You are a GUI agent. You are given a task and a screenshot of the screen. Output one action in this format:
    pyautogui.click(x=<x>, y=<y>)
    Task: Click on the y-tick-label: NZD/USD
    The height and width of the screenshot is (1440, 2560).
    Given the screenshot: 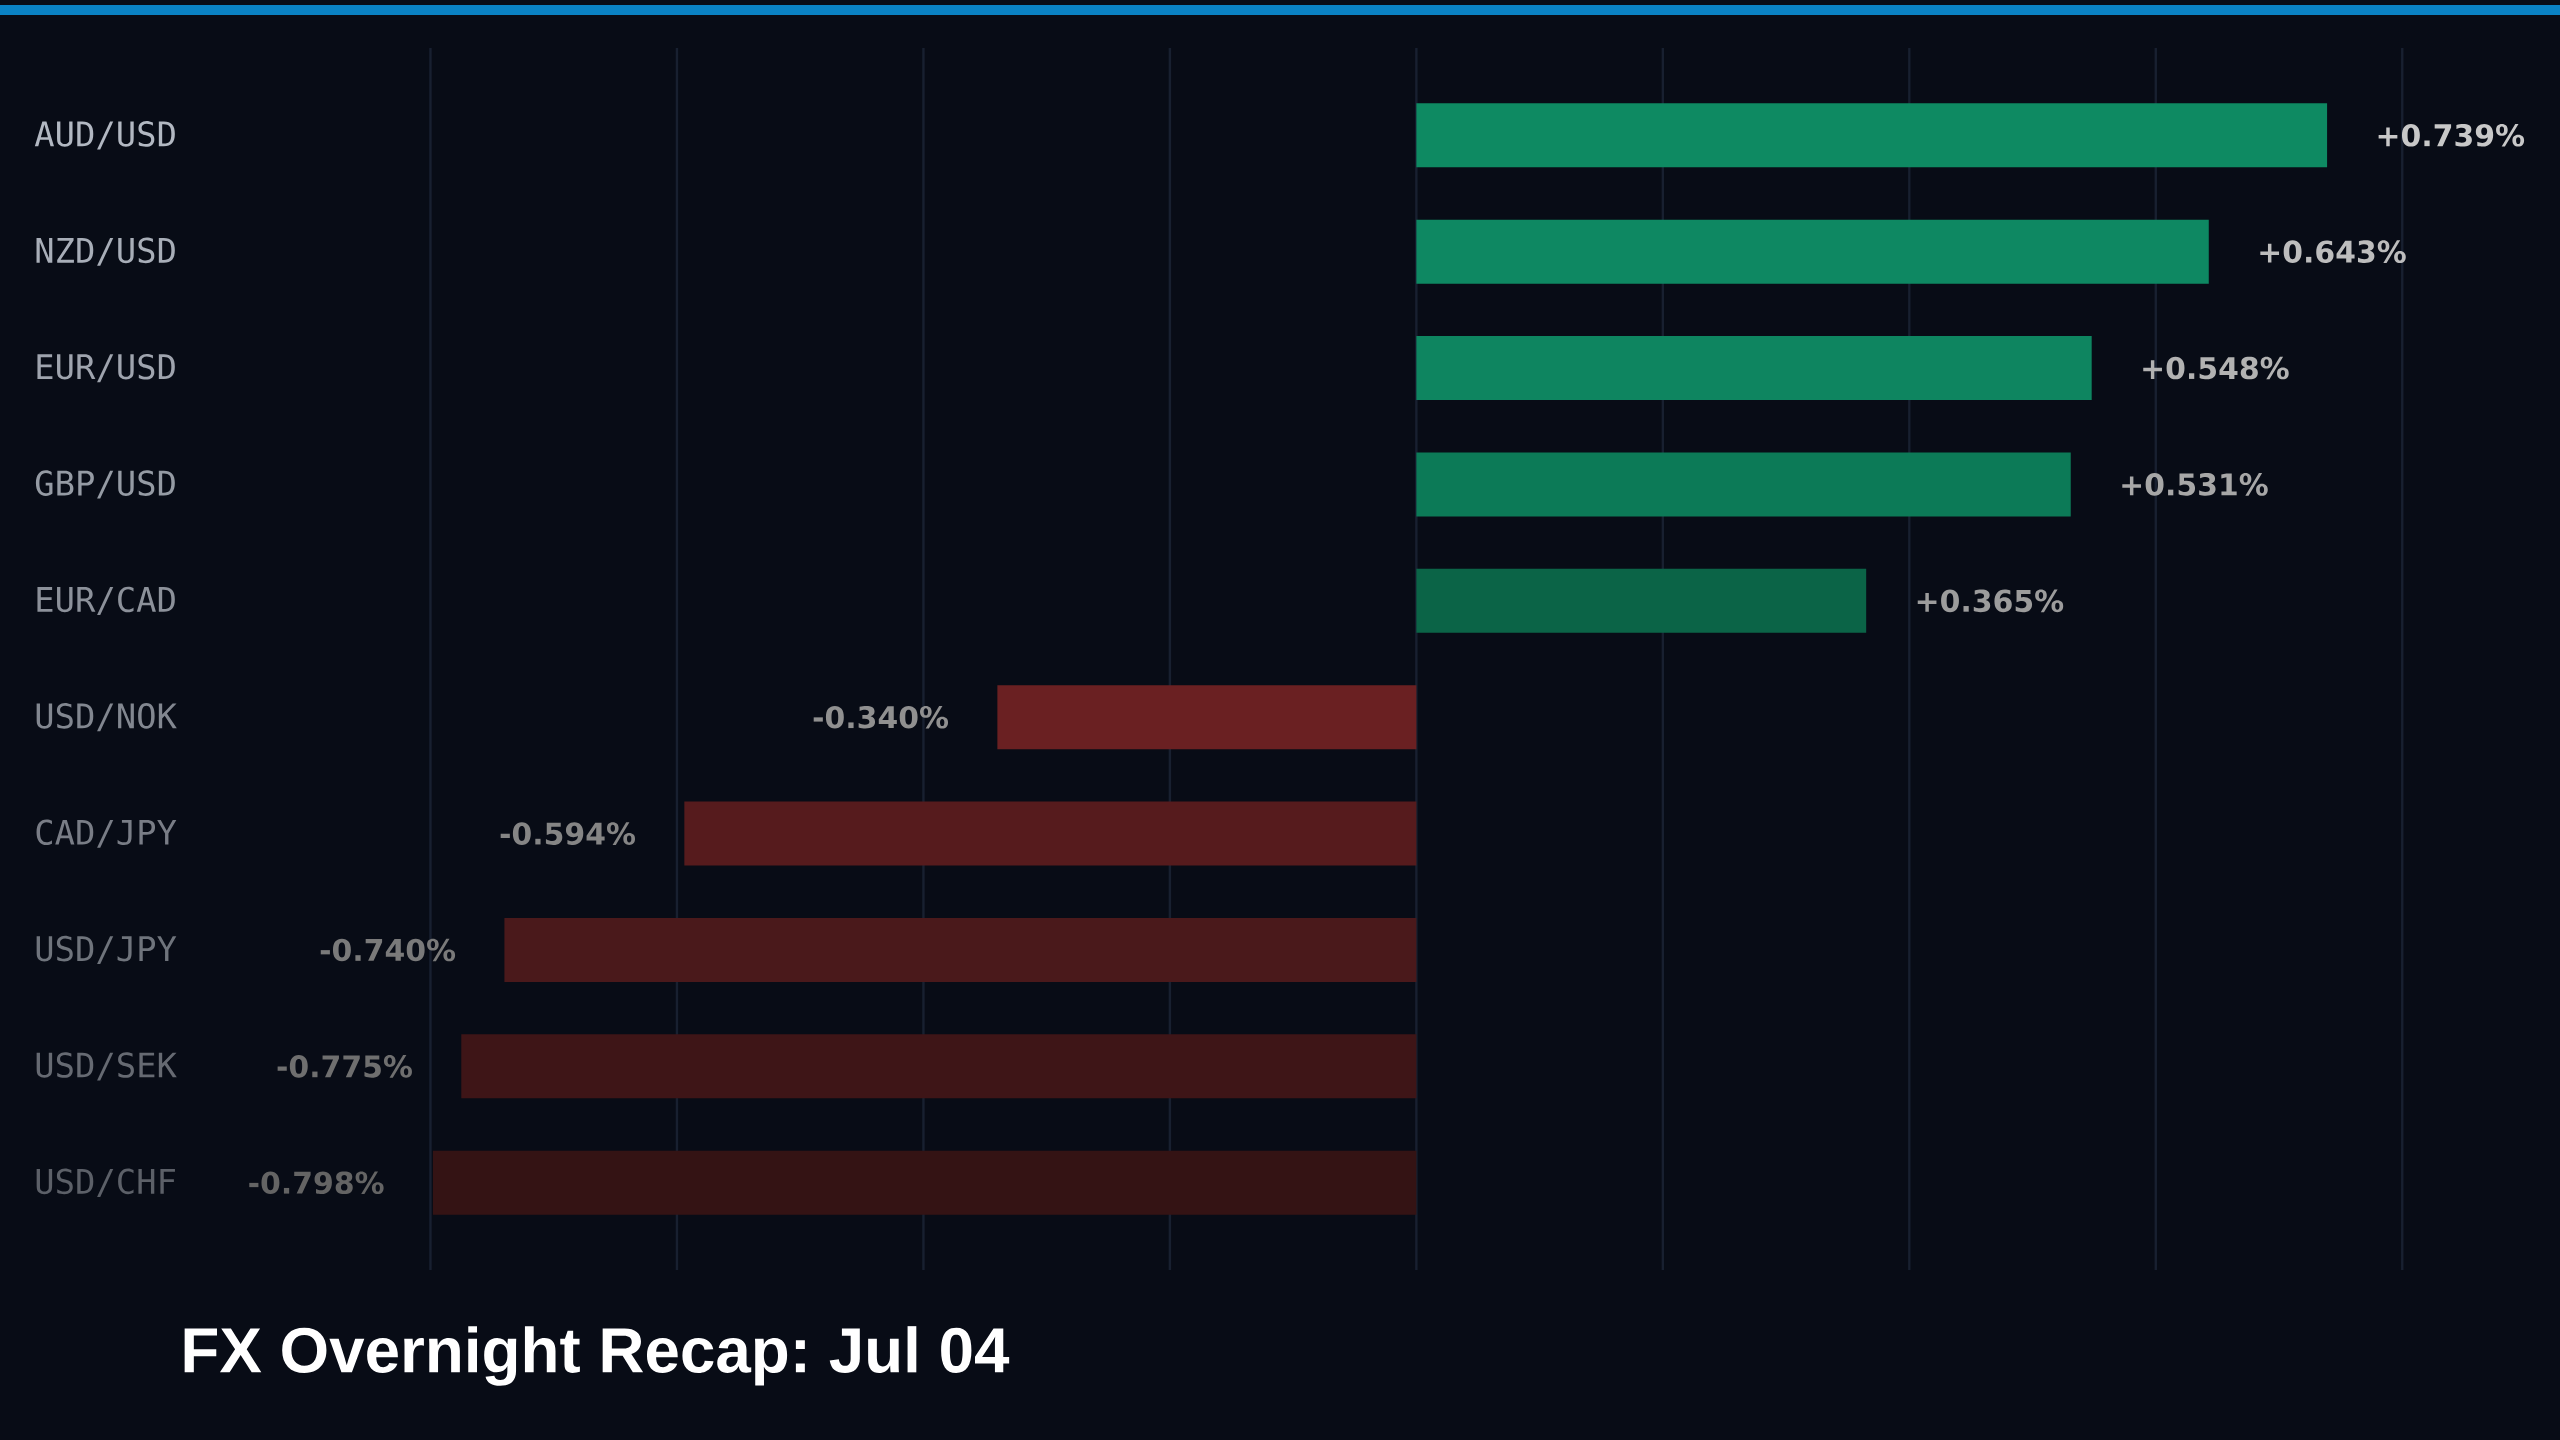 What is the action you would take?
    pyautogui.click(x=105, y=251)
    